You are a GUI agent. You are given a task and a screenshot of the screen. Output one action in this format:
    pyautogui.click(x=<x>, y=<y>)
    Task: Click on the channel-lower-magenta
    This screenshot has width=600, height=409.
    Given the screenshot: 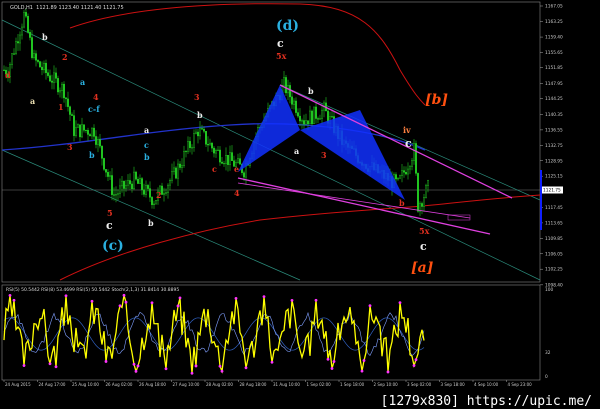 What is the action you would take?
    pyautogui.click(x=364, y=206)
    